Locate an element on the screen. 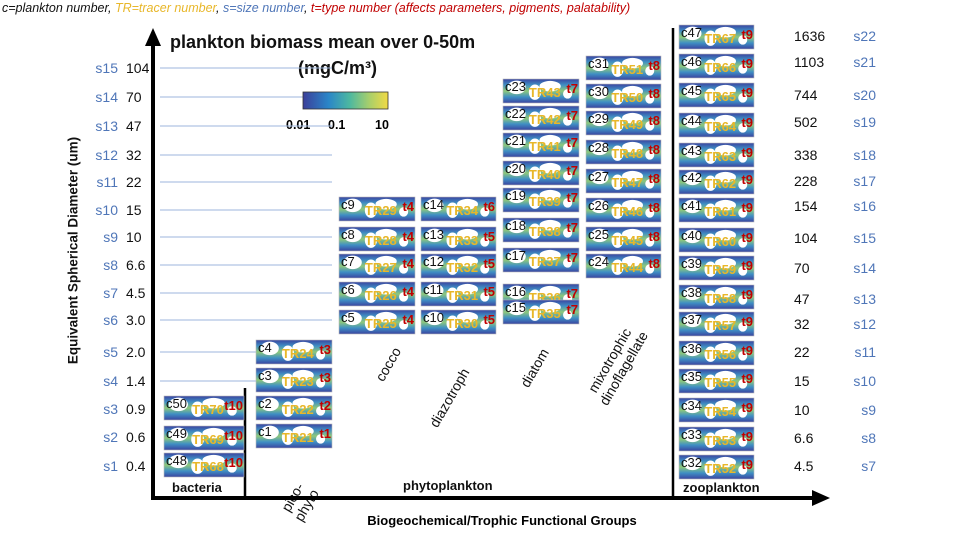 The width and height of the screenshot is (960, 540). right-diameter-label: 744 is located at coordinates (806, 95).